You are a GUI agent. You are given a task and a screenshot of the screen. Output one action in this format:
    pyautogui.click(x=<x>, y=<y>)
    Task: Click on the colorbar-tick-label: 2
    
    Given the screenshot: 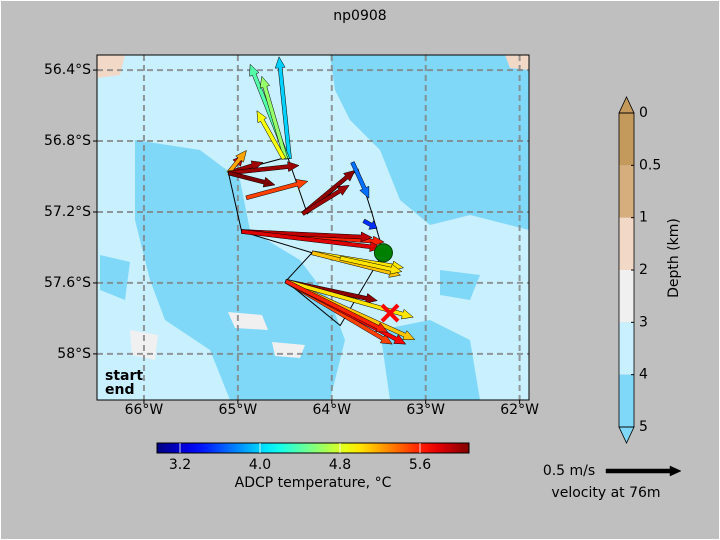 What is the action you would take?
    pyautogui.click(x=643, y=270)
    